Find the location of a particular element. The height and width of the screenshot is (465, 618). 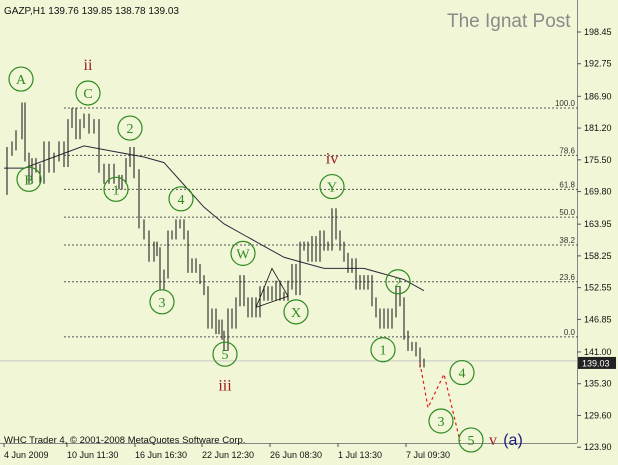

fib-level-label: 61.8 is located at coordinates (567, 184).